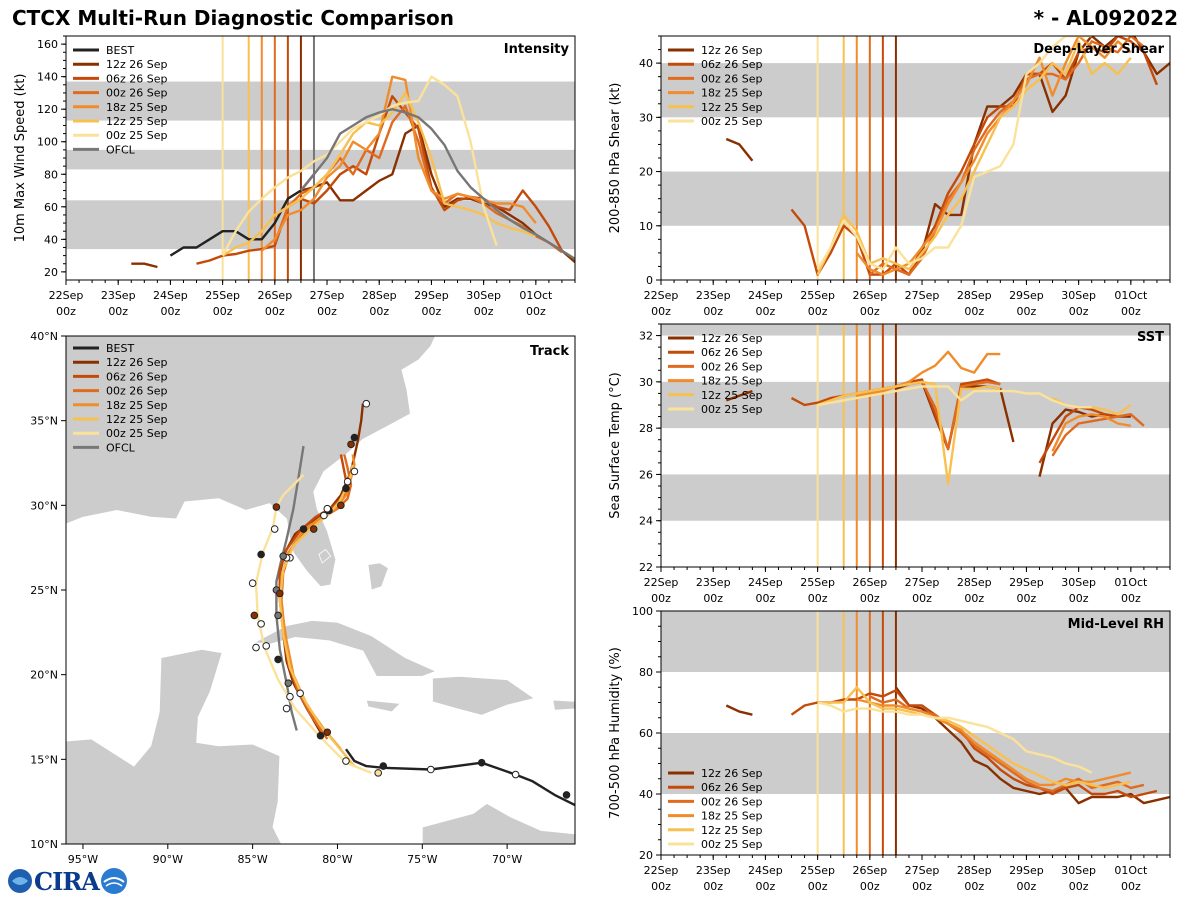 The image size is (1200, 900). What do you see at coordinates (661, 870) in the screenshot?
I see `rh-xtick-label: 22Sep` at bounding box center [661, 870].